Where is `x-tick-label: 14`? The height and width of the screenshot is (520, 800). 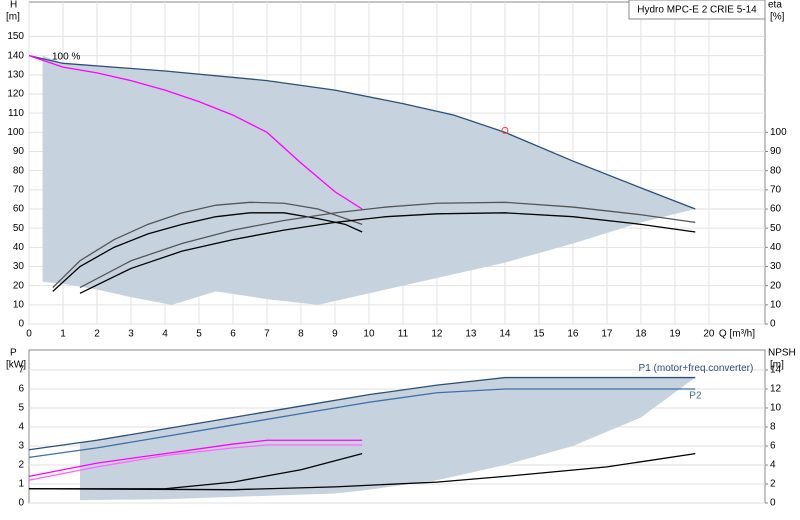 x-tick-label: 14 is located at coordinates (505, 334).